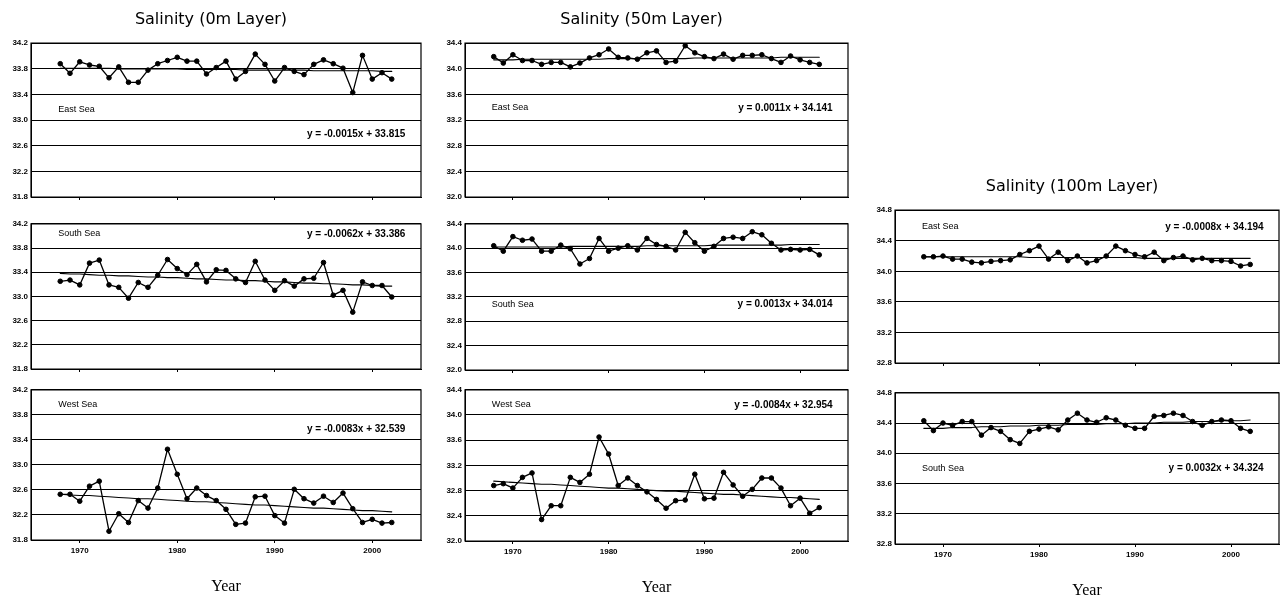 The width and height of the screenshot is (1285, 603). What do you see at coordinates (1215, 226) in the screenshot?
I see `annotation: y = -0.0008x + 34.194` at bounding box center [1215, 226].